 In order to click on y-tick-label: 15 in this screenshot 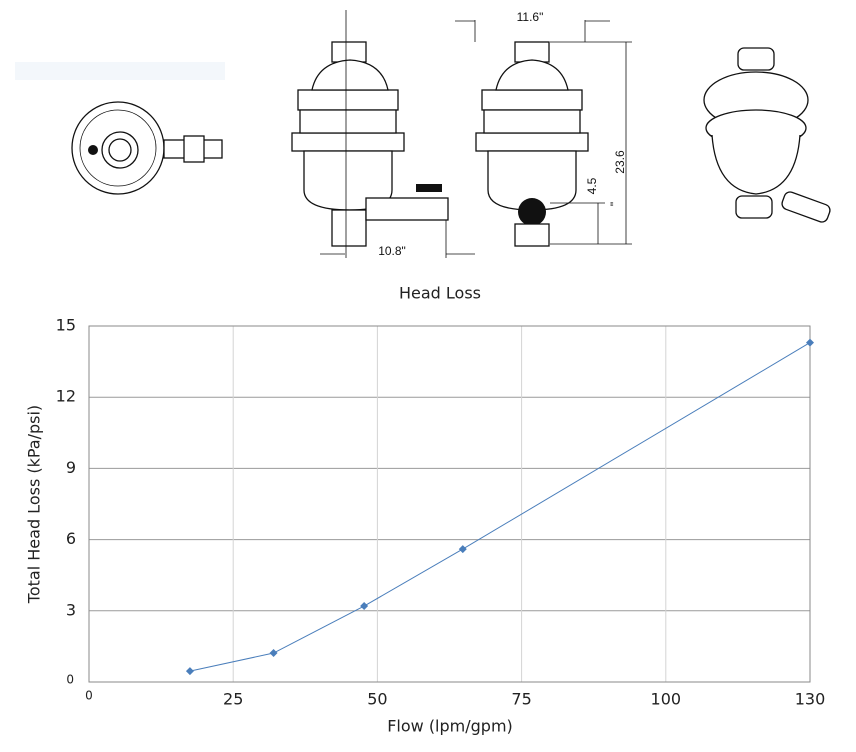, I will do `click(66, 325)`.